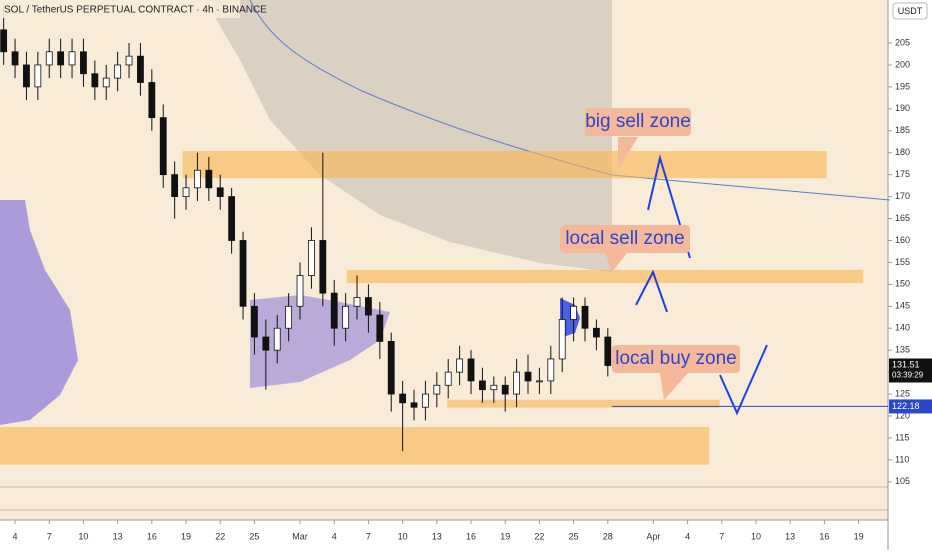 This screenshot has width=932, height=555. What do you see at coordinates (49, 536) in the screenshot?
I see `x-tick-label: 7` at bounding box center [49, 536].